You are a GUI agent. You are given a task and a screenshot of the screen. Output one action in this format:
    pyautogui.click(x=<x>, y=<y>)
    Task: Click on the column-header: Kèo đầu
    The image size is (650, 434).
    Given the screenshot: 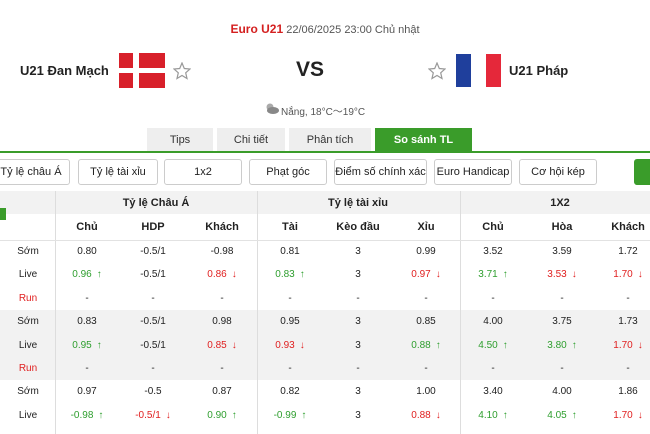 What is the action you would take?
    pyautogui.click(x=358, y=226)
    